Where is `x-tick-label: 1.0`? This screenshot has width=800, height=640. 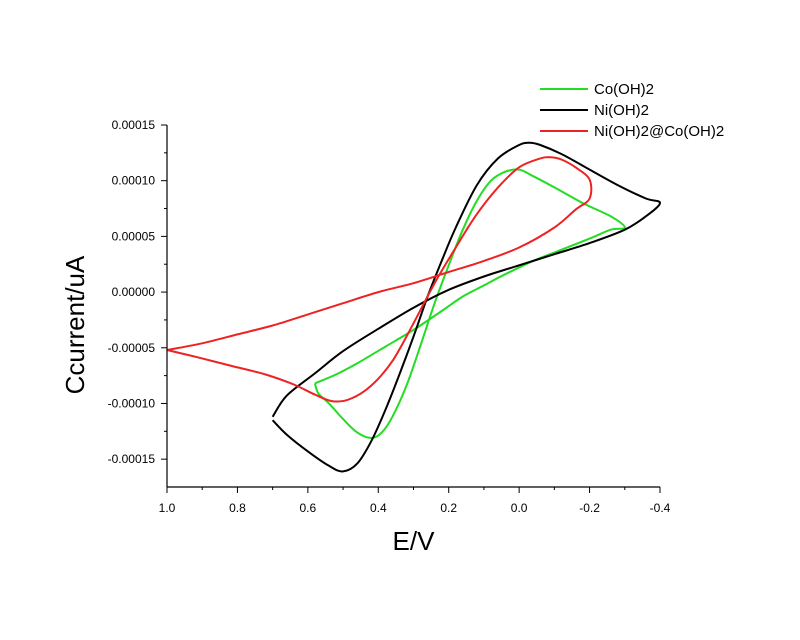 x-tick-label: 1.0 is located at coordinates (167, 508).